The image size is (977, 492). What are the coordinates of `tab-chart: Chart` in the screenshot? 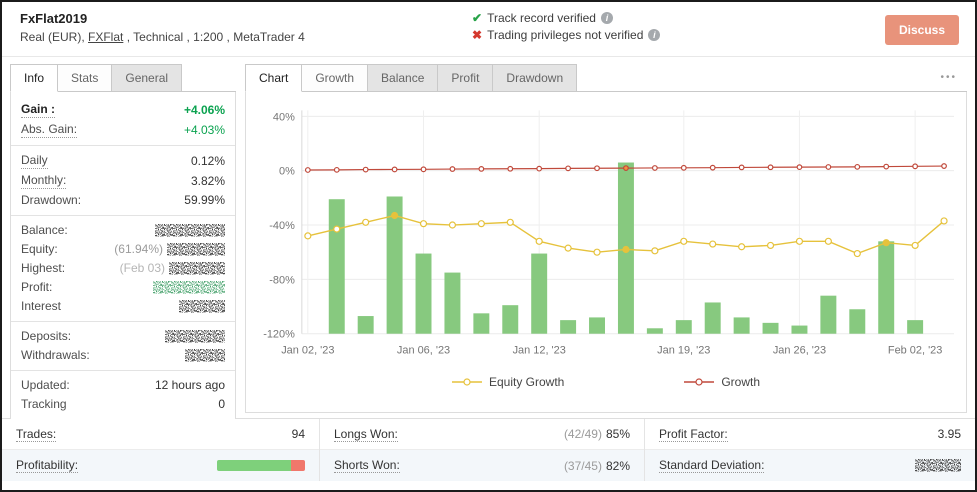 It's located at (274, 78).